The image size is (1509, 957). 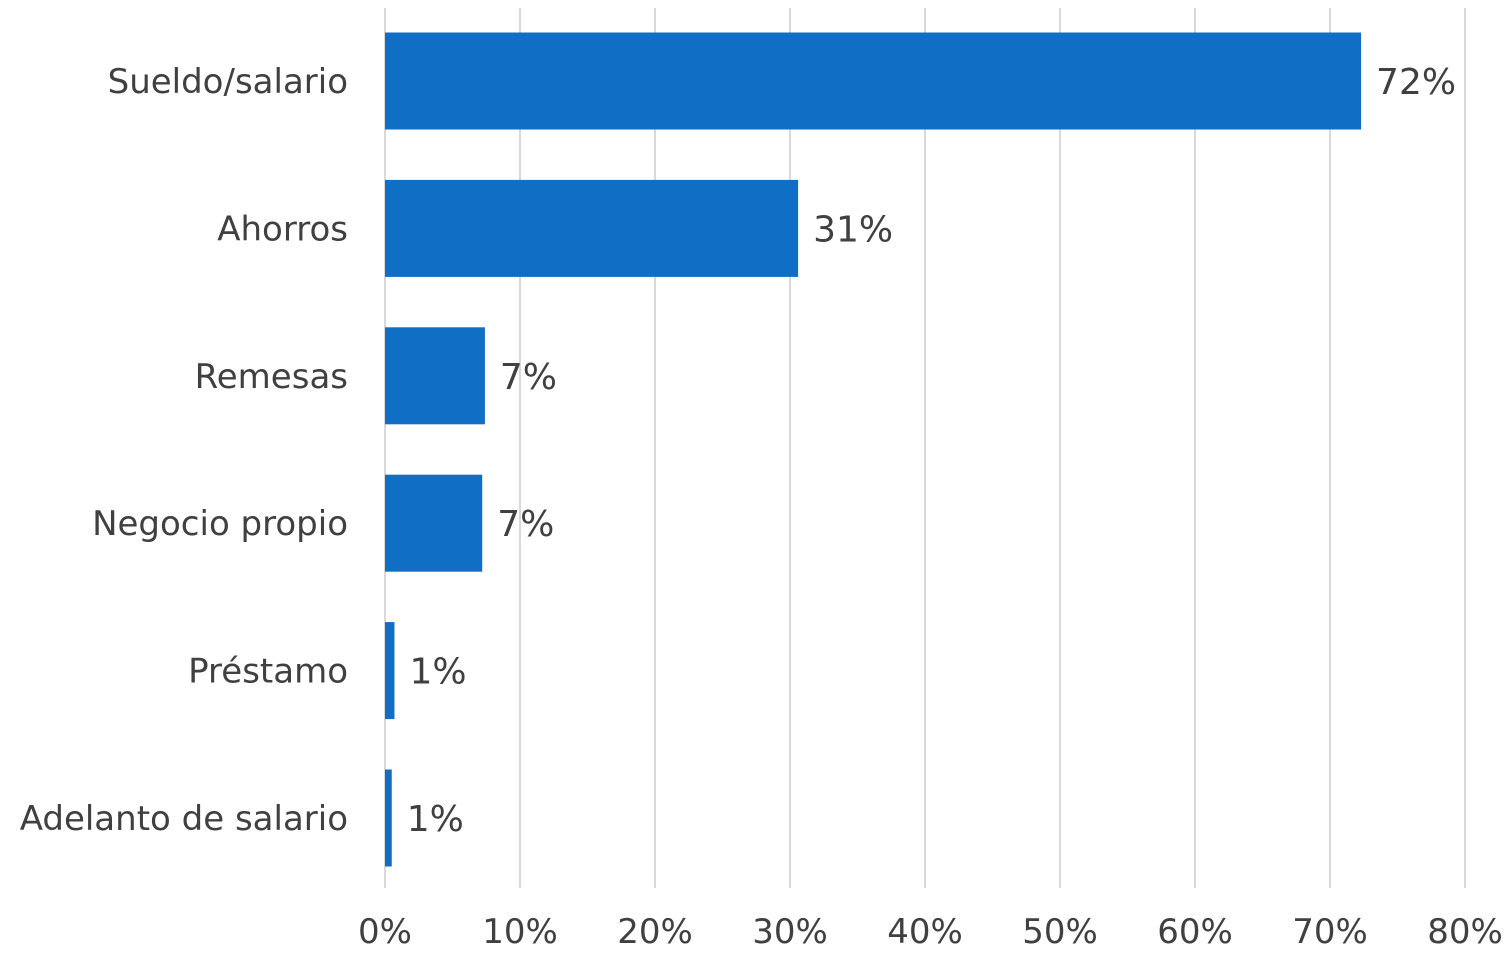 What do you see at coordinates (925, 932) in the screenshot?
I see `x-tick-label: 40%` at bounding box center [925, 932].